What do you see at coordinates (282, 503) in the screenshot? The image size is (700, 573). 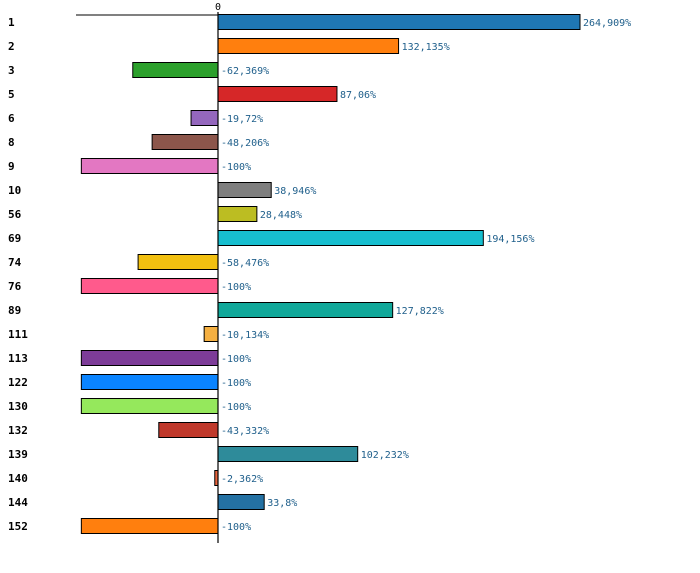 I see `data-label: 33,8%` at bounding box center [282, 503].